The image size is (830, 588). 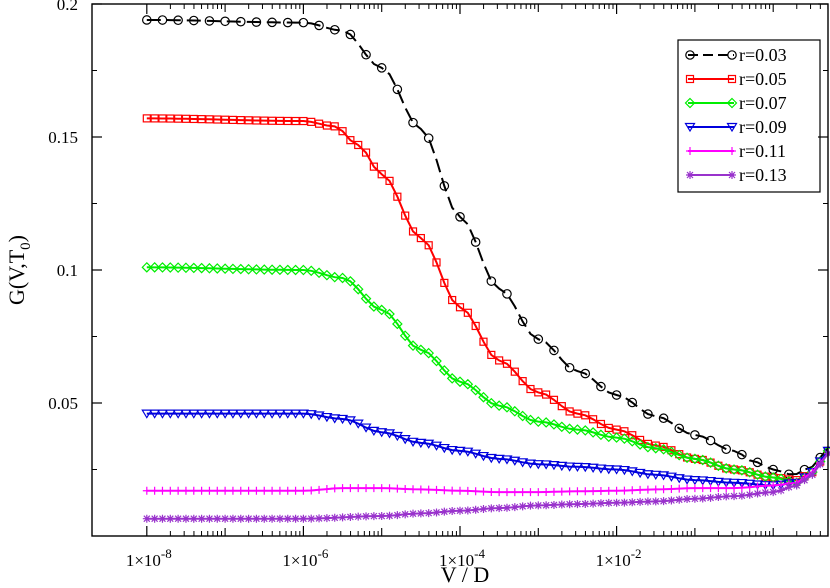 I want to click on y-tick-label: 0.05, so click(x=63, y=403).